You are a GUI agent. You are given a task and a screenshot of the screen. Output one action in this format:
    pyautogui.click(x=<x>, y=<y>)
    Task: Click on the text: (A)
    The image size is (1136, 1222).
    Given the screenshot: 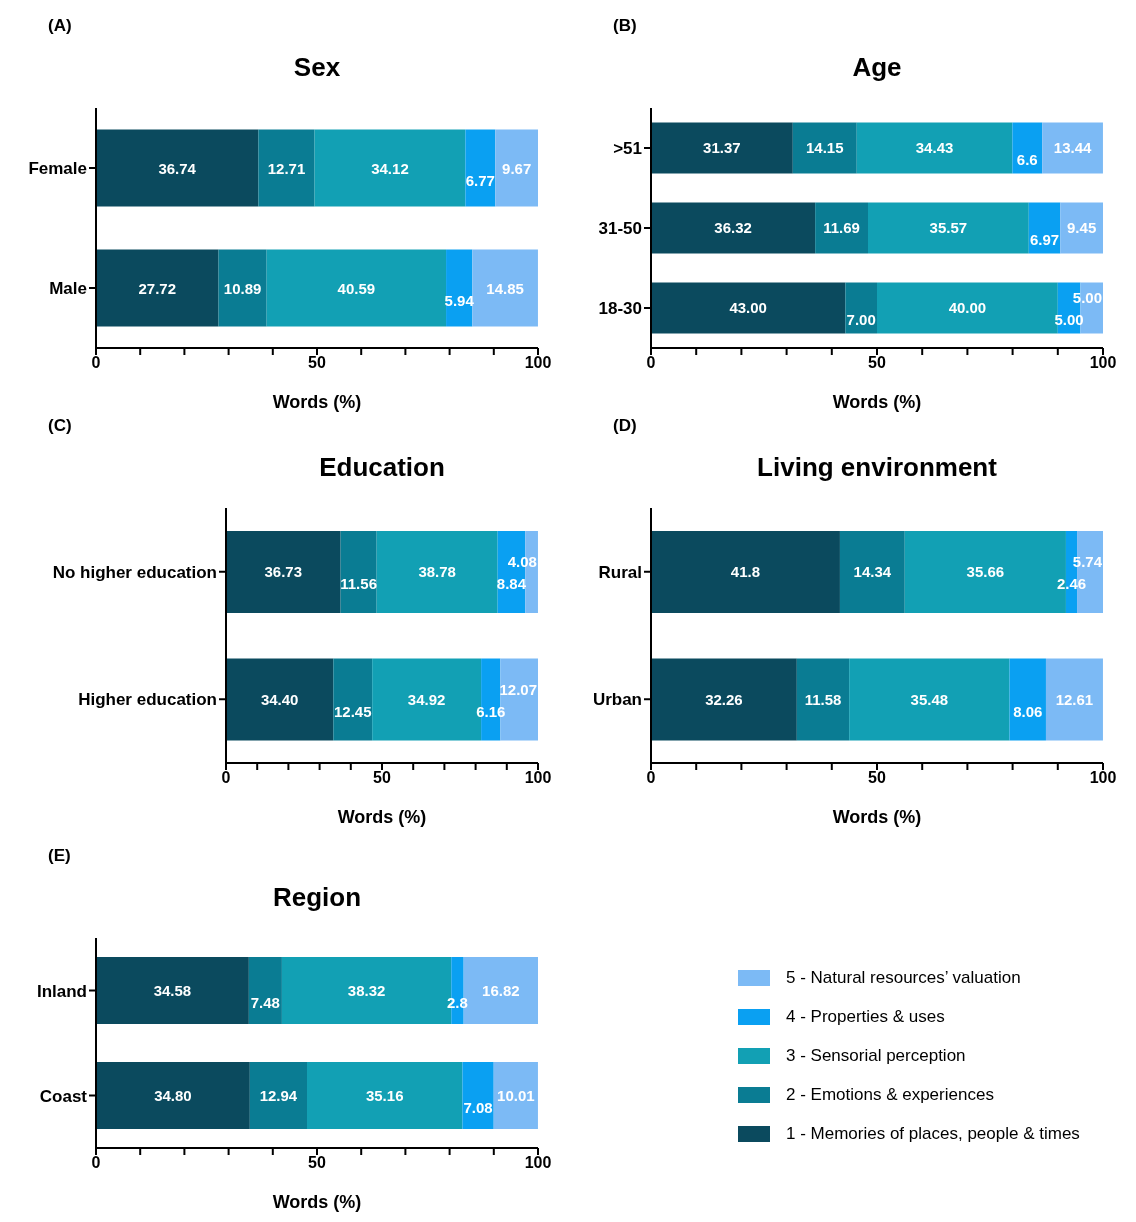 What is the action you would take?
    pyautogui.click(x=60, y=26)
    